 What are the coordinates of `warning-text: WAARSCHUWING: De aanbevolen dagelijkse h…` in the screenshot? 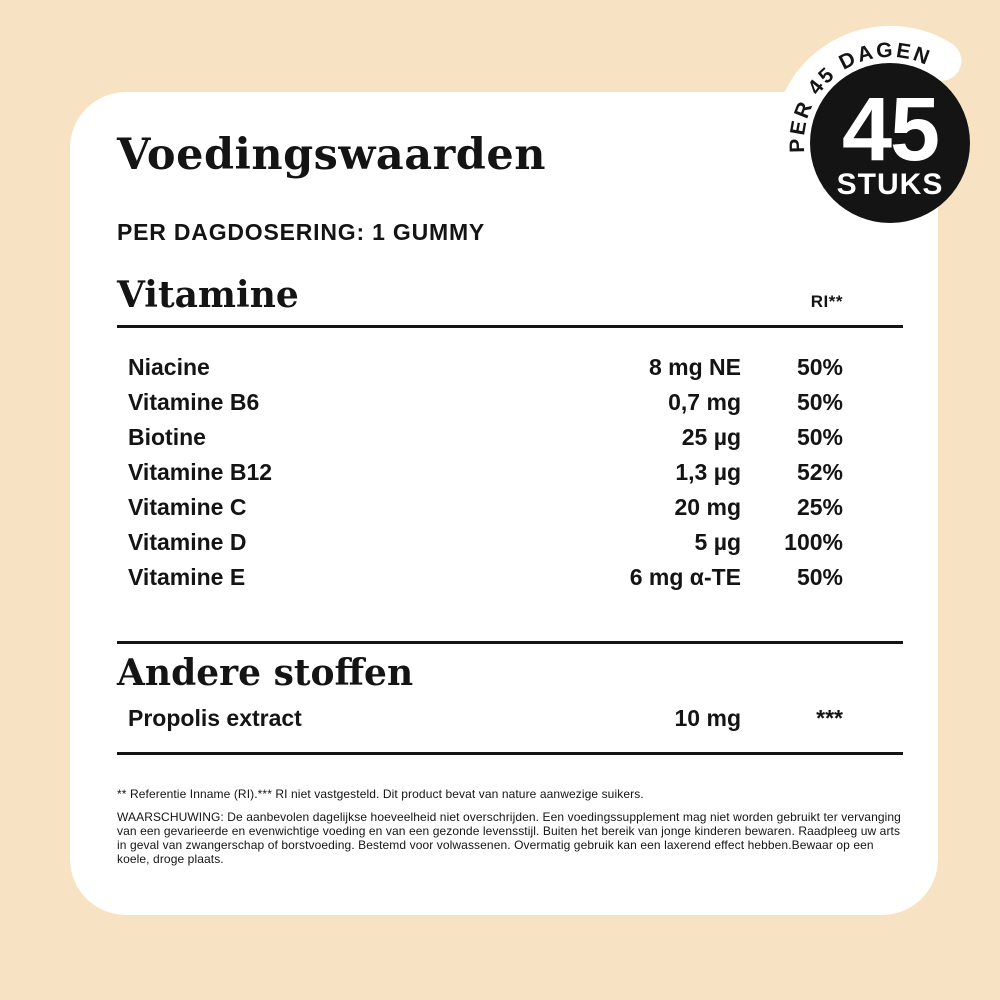 It's located at (509, 838).